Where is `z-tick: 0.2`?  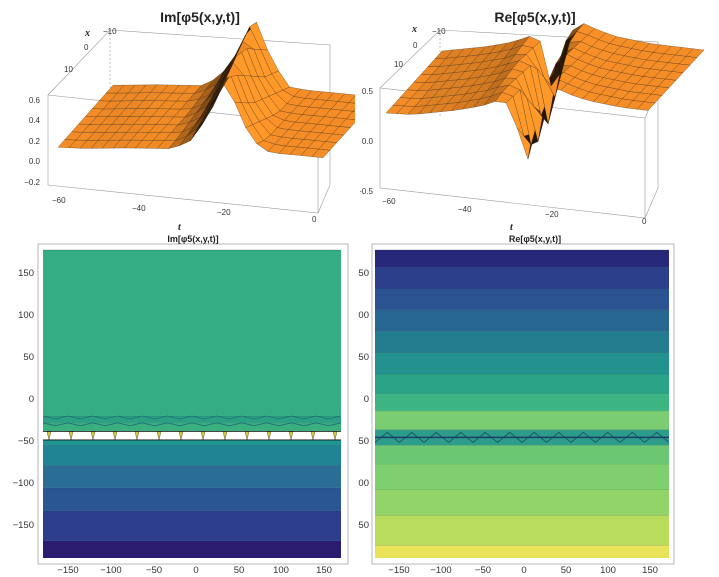 z-tick: 0.2 is located at coordinates (35, 141).